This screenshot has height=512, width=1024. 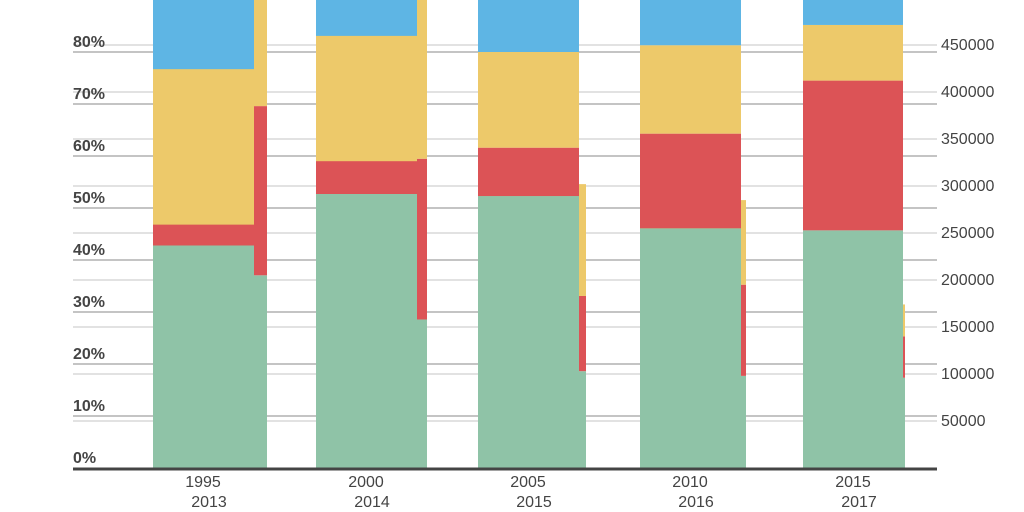 I want to click on abs-x-tick-label: 2017, so click(x=859, y=502).